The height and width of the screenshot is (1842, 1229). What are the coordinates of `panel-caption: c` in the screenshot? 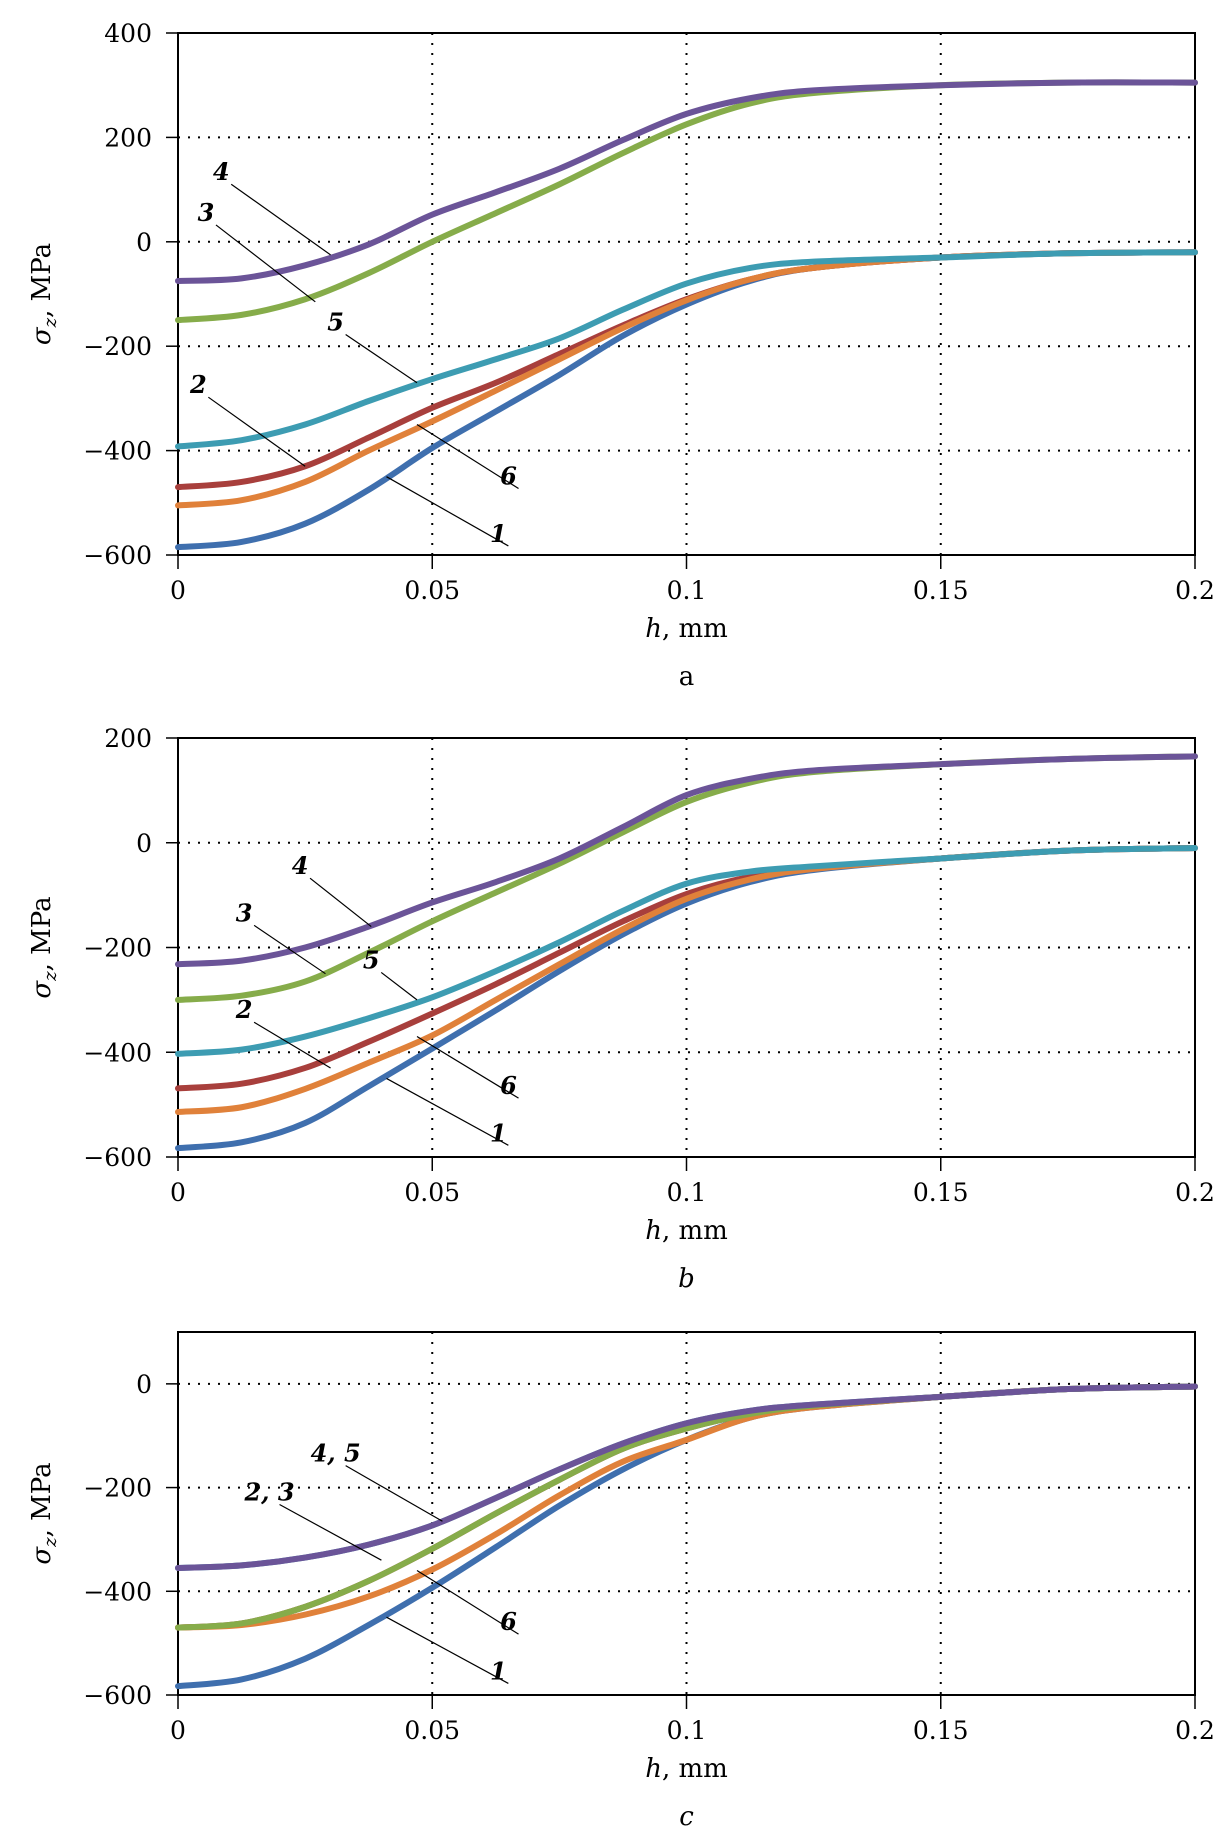 It's located at (686, 1817).